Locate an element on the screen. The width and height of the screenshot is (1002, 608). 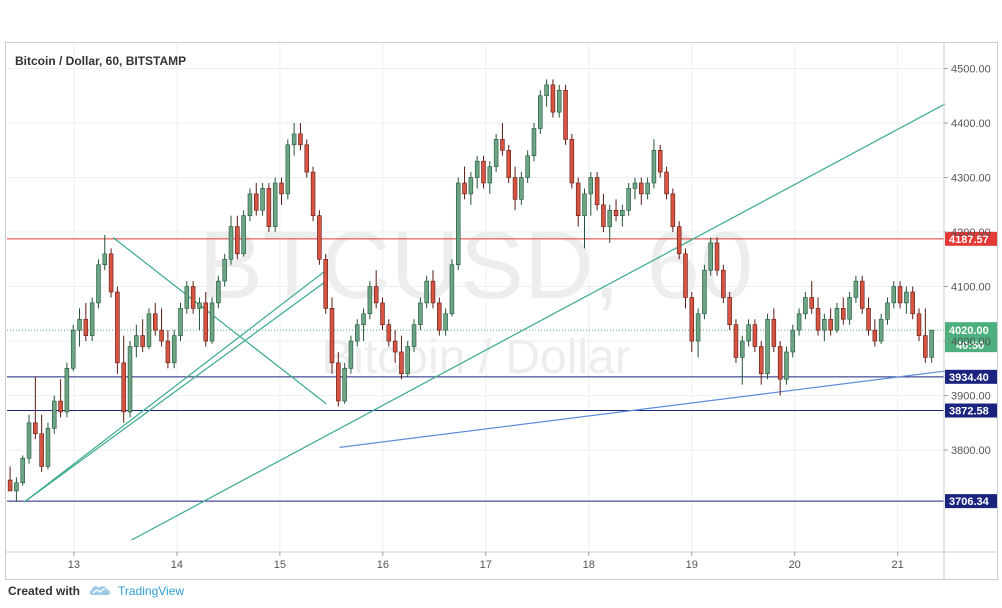
level-price-label: 3872.58 is located at coordinates (969, 412).